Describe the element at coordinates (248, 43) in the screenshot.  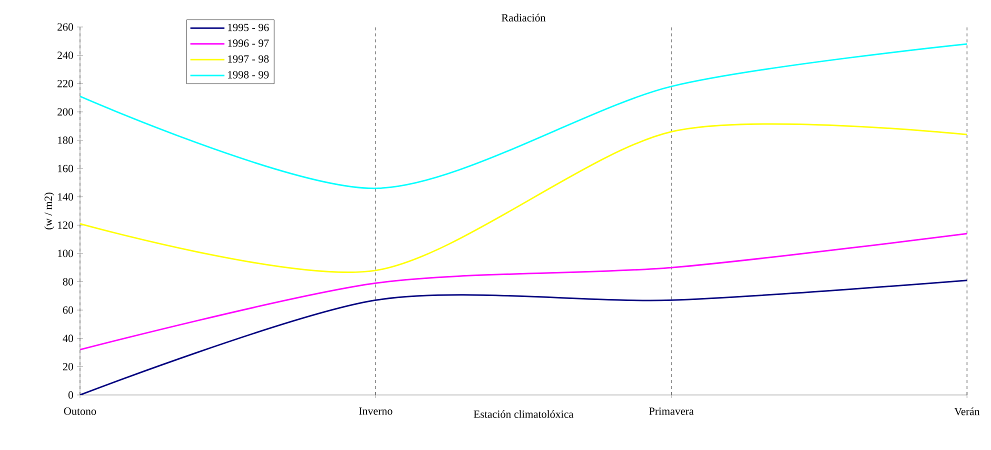
I see `legend-label: 1996 - 97` at that location.